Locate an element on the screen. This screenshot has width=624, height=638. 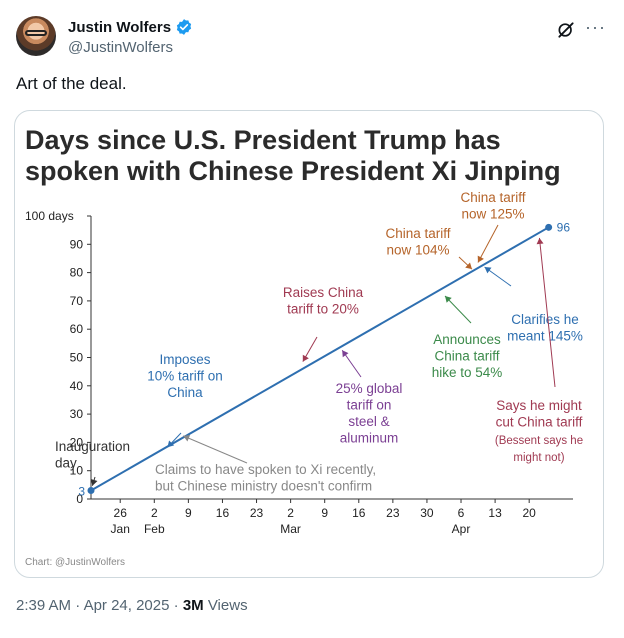
avatar is located at coordinates (36, 36).